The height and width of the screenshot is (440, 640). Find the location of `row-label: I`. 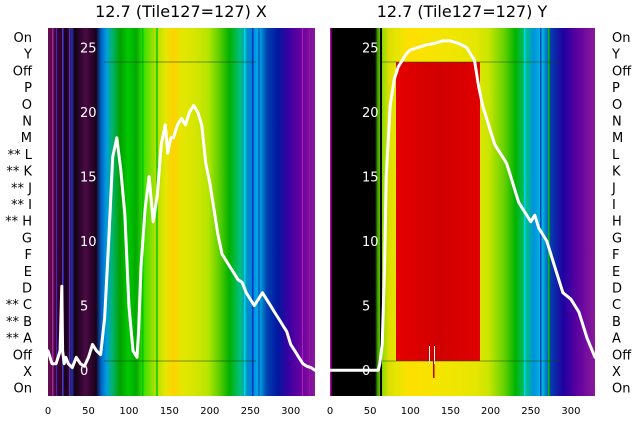

row-label: I is located at coordinates (614, 205).